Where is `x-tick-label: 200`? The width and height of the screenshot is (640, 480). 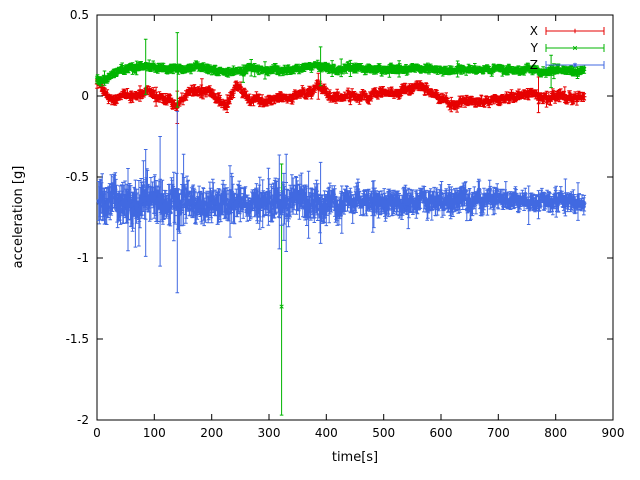
x-tick-label: 200 is located at coordinates (211, 433).